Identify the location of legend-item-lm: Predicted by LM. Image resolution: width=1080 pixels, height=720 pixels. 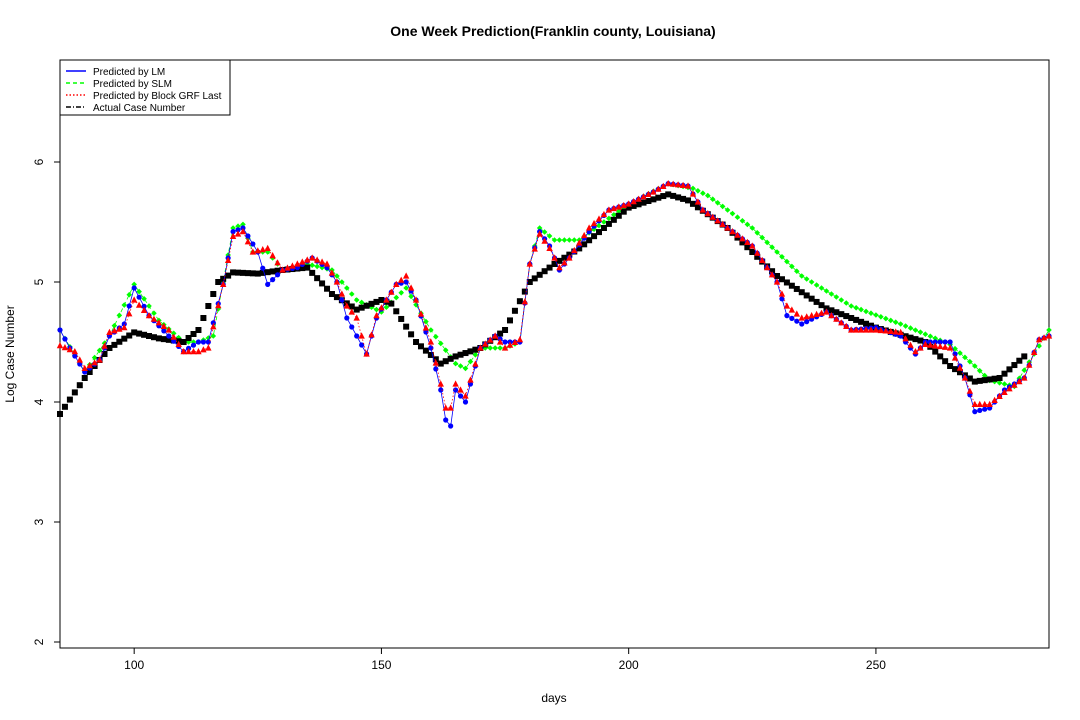
(115, 72).